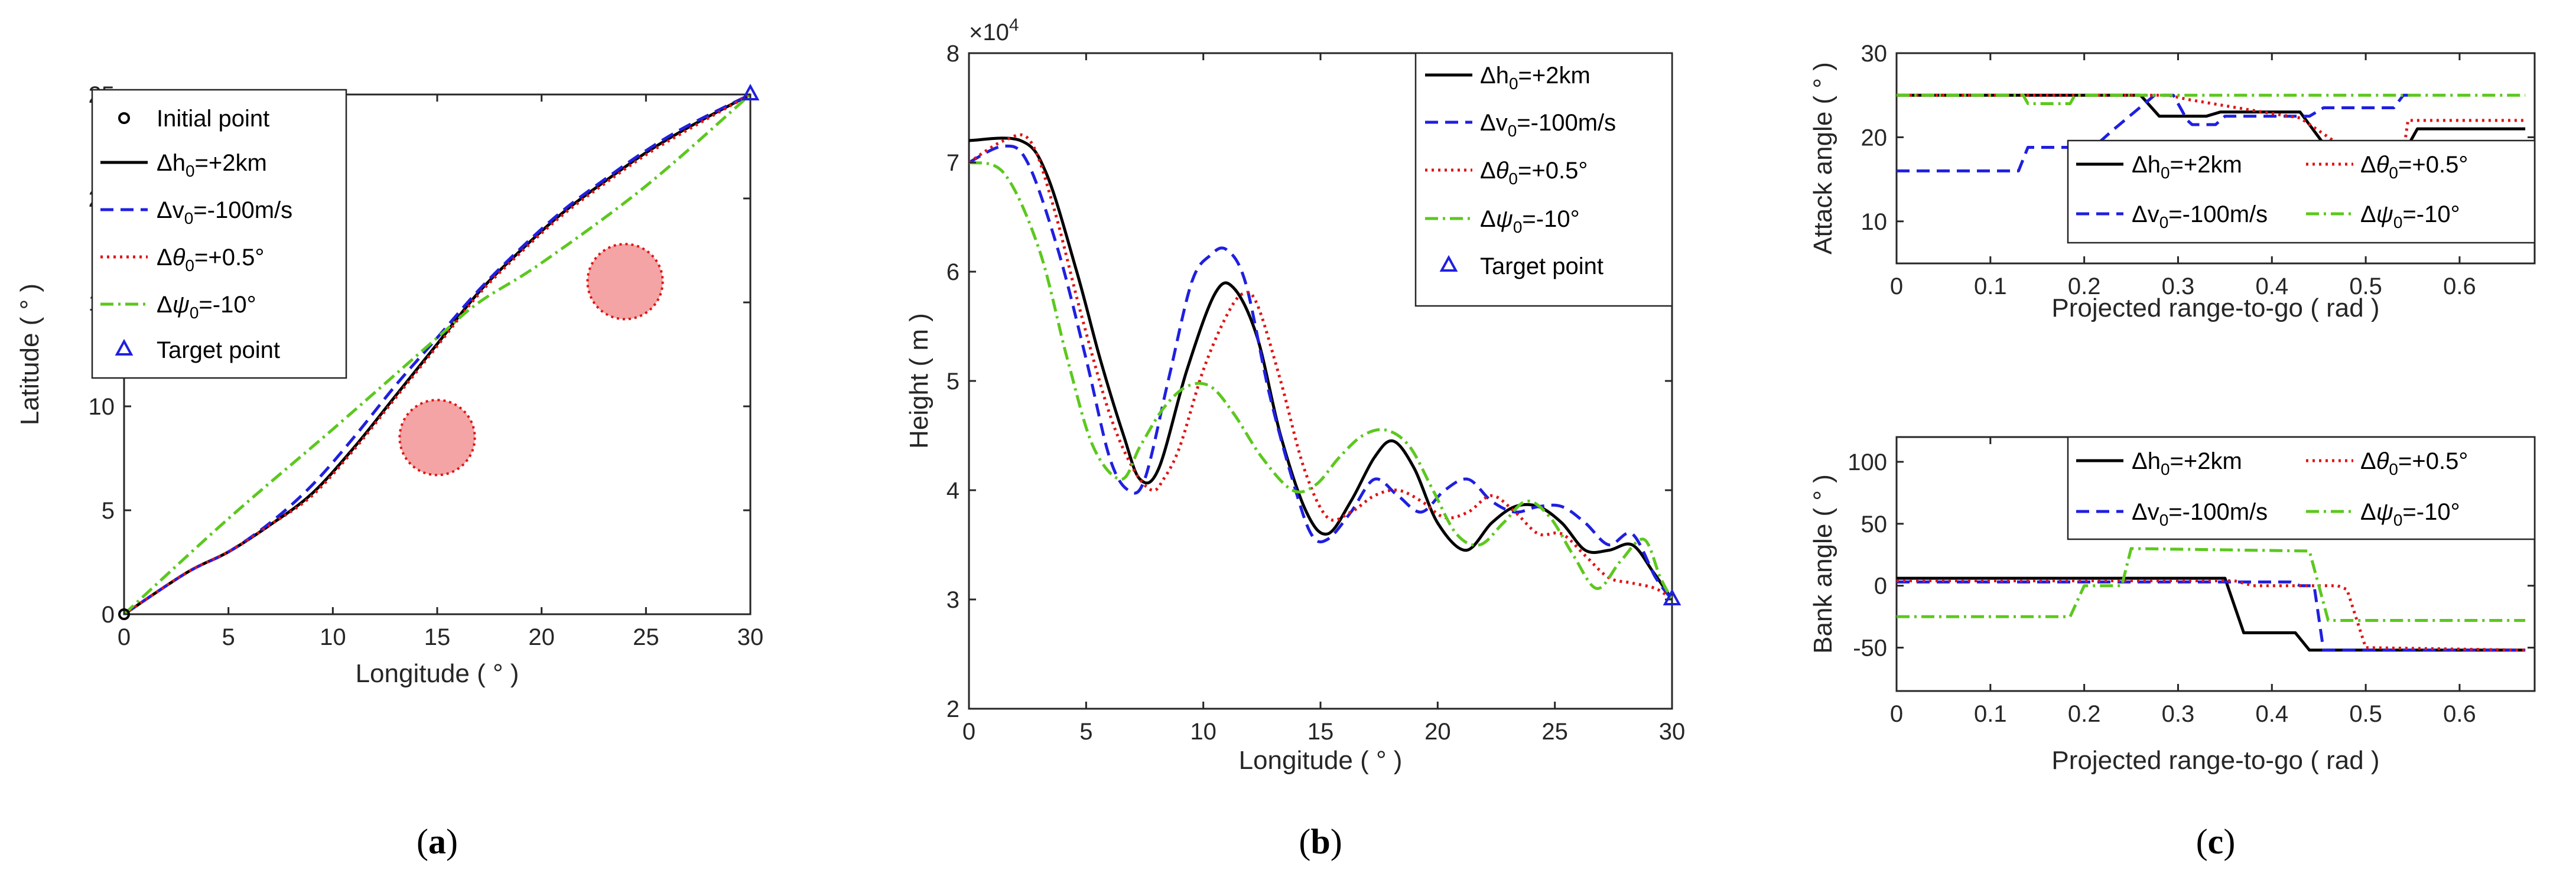 The height and width of the screenshot is (880, 2576). I want to click on y-axis-label-c-bottom: Bank angle ( ° ), so click(1823, 564).